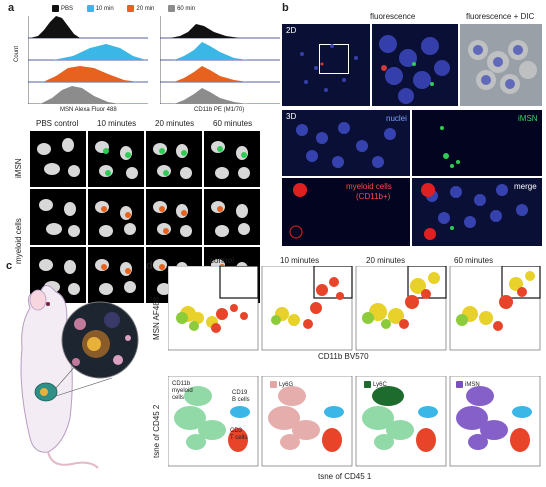  Describe the element at coordinates (369, 186) in the screenshot. I see `label-myeloid: myeloid cells` at that location.